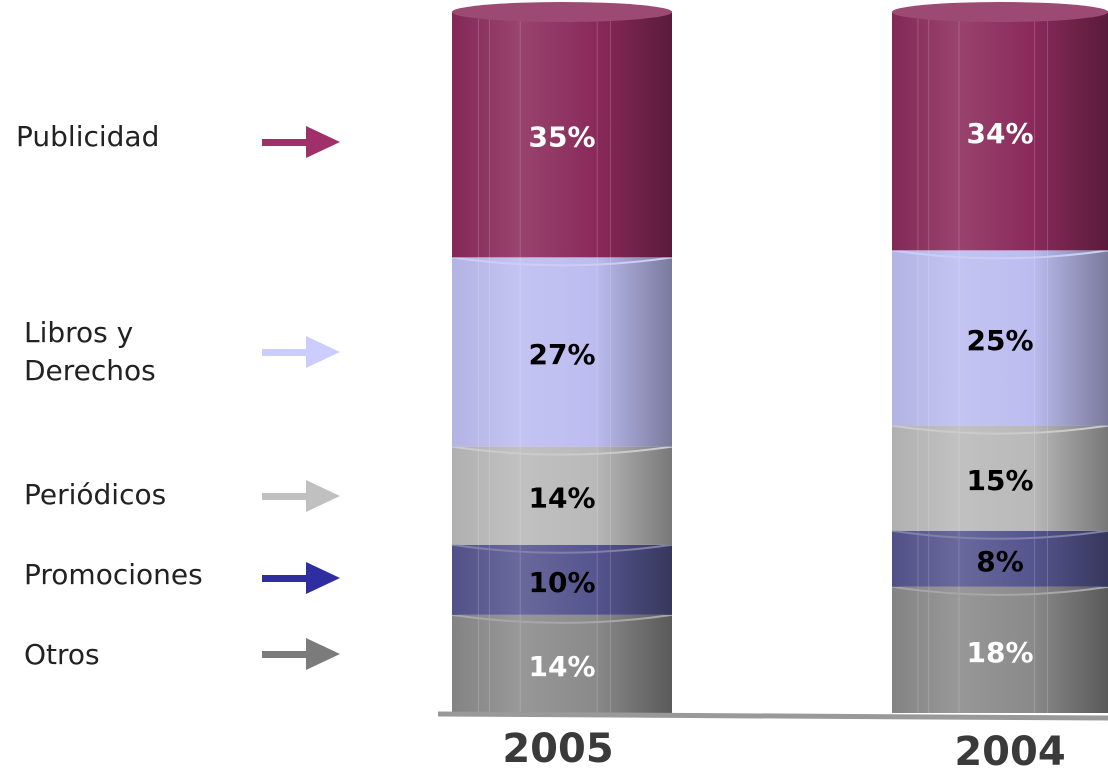 Image resolution: width=1108 pixels, height=771 pixels. What do you see at coordinates (113, 574) in the screenshot?
I see `legend-label-1: Promociones` at bounding box center [113, 574].